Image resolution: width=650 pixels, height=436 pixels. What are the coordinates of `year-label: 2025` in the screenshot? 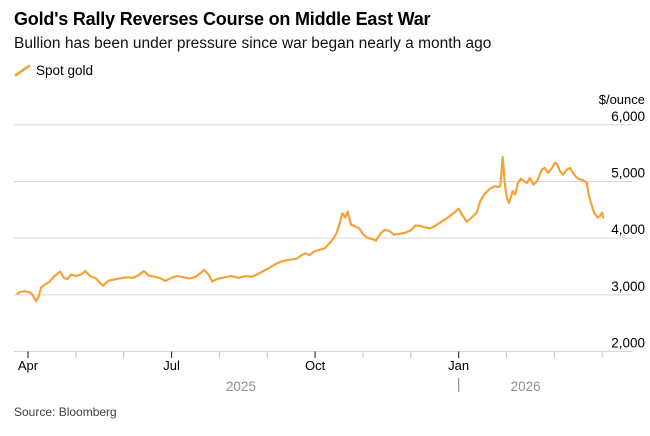 It's located at (241, 386).